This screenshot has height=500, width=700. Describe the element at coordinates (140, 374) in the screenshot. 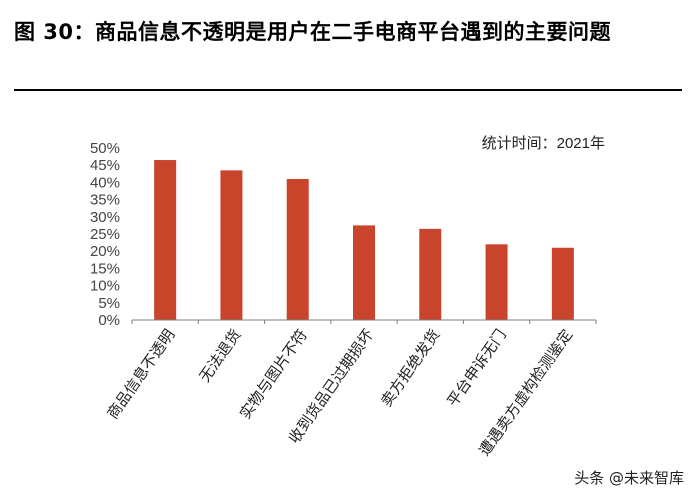

I see `x-category-label: 商品信息不透明` at that location.